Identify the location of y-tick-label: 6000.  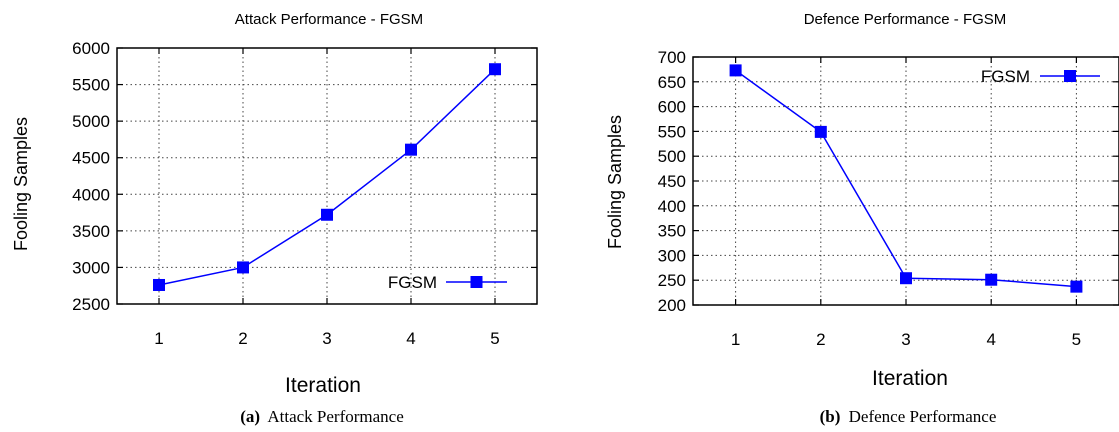
(91, 48).